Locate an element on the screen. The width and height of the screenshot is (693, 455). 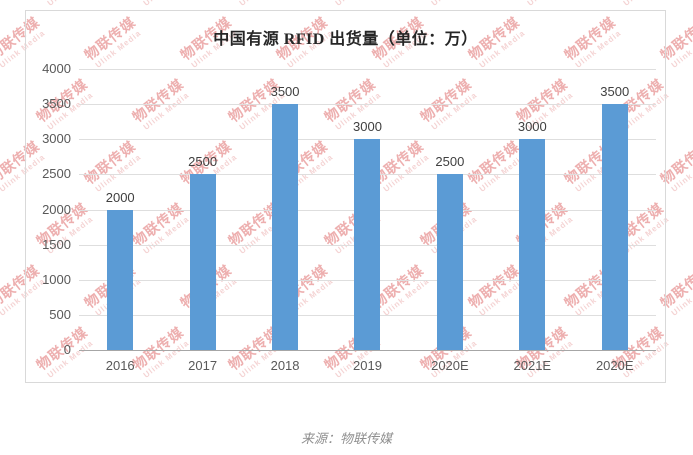
bar-column-2016: 2000 2016 is located at coordinates (120, 221).